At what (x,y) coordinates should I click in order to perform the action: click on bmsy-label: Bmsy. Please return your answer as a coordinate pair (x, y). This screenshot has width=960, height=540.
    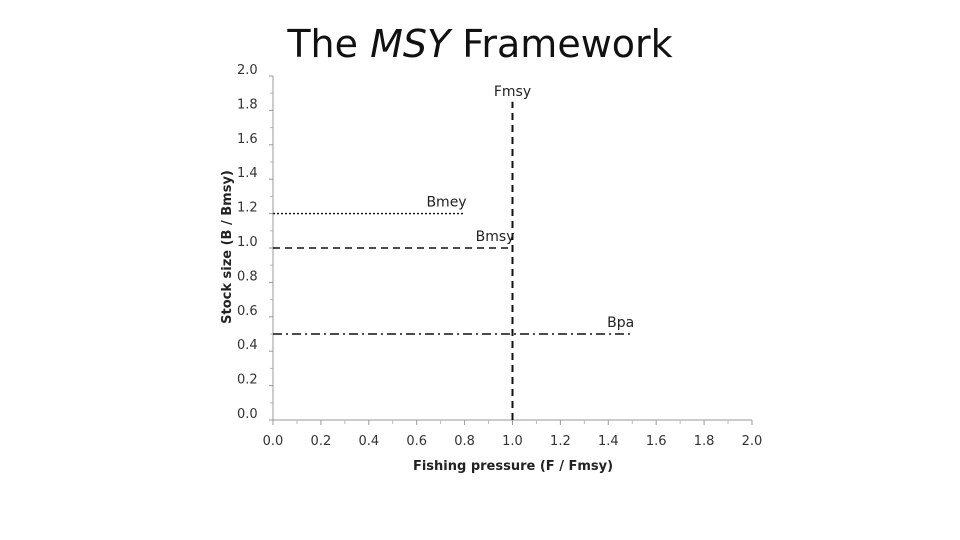
    Looking at the image, I should click on (495, 237).